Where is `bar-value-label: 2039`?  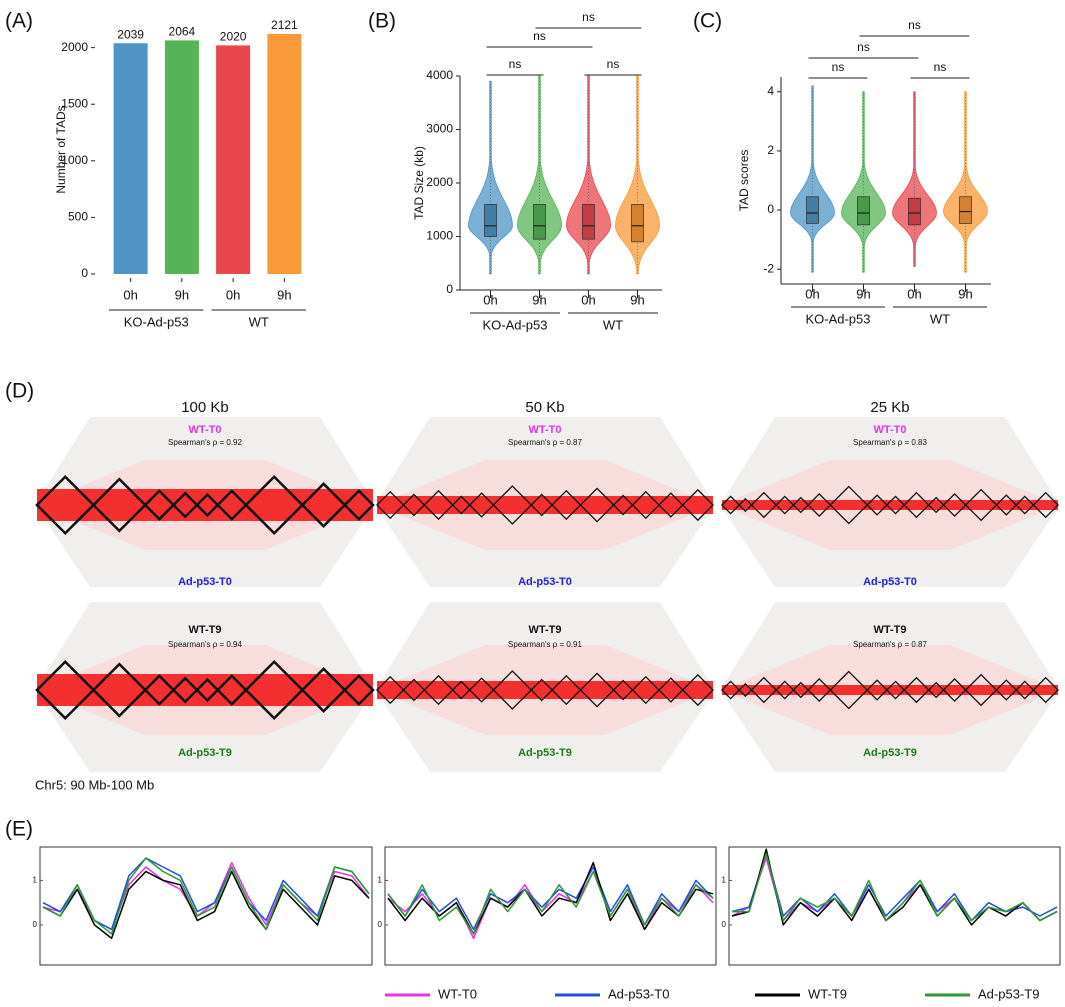
bar-value-label: 2039 is located at coordinates (130, 34).